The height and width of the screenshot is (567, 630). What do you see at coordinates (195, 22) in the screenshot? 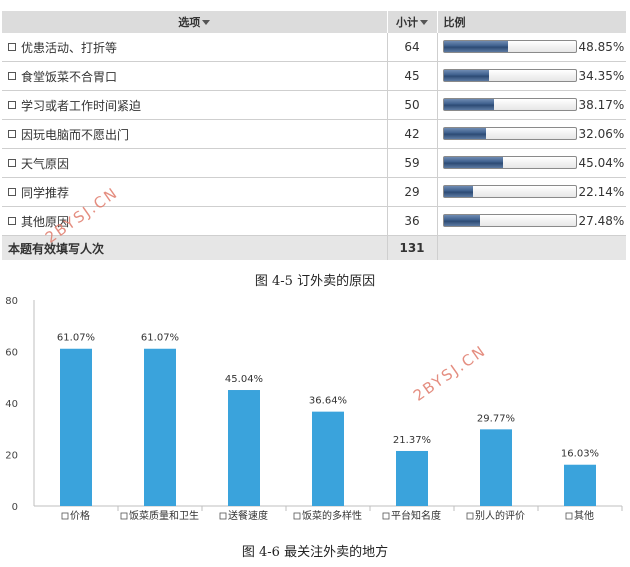
I see `option-column-header: 选项` at bounding box center [195, 22].